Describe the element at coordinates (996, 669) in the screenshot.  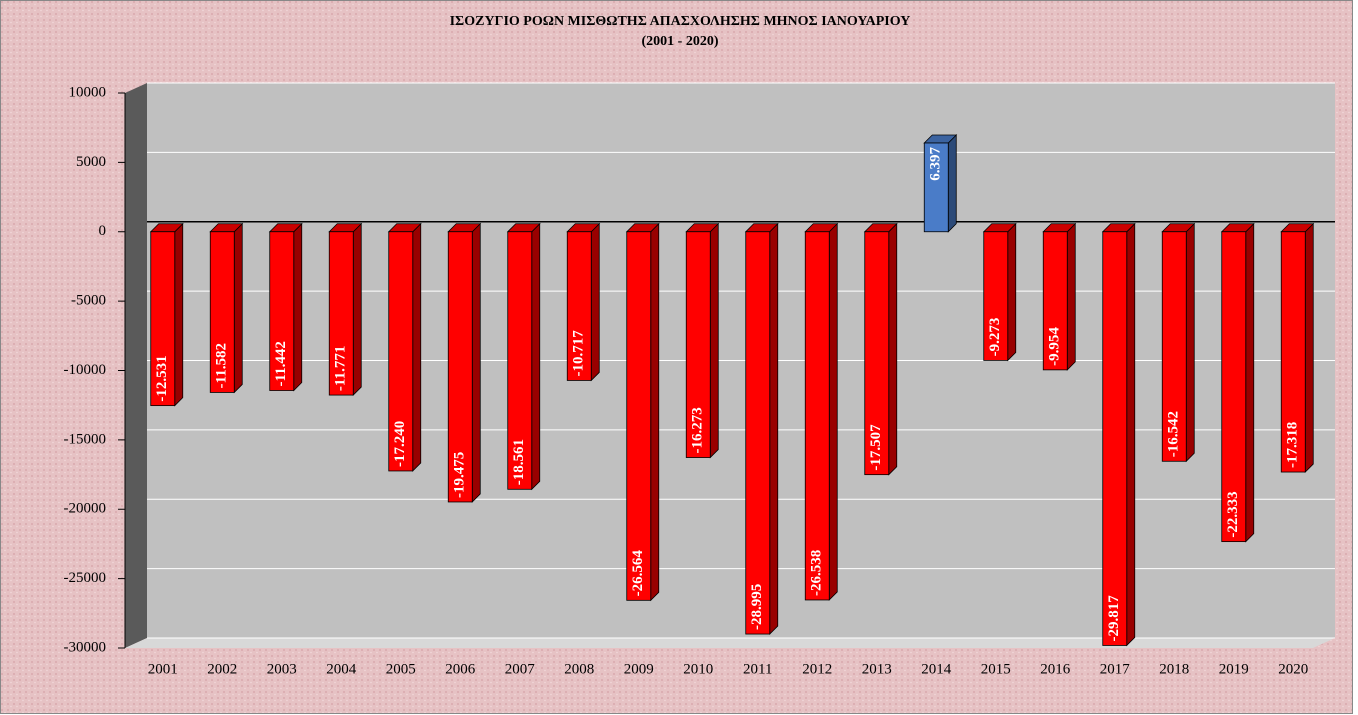
I see `x-tick-label: 2015` at that location.